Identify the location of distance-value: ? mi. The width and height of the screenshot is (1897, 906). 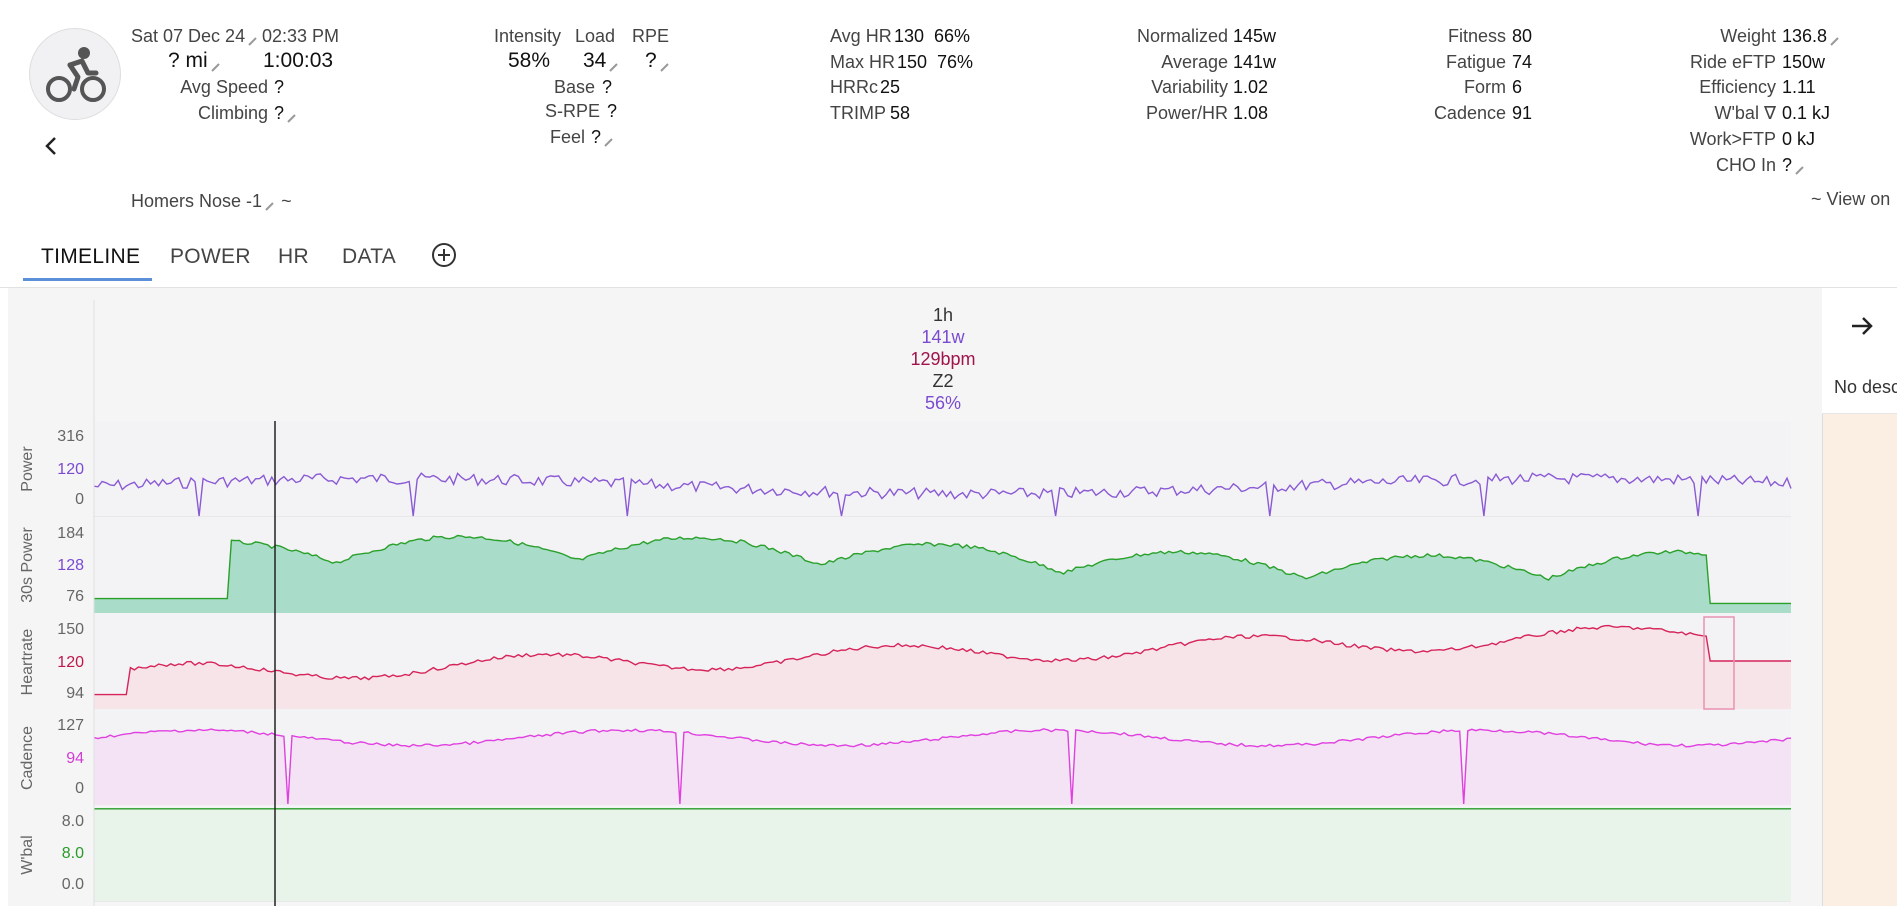
(195, 61).